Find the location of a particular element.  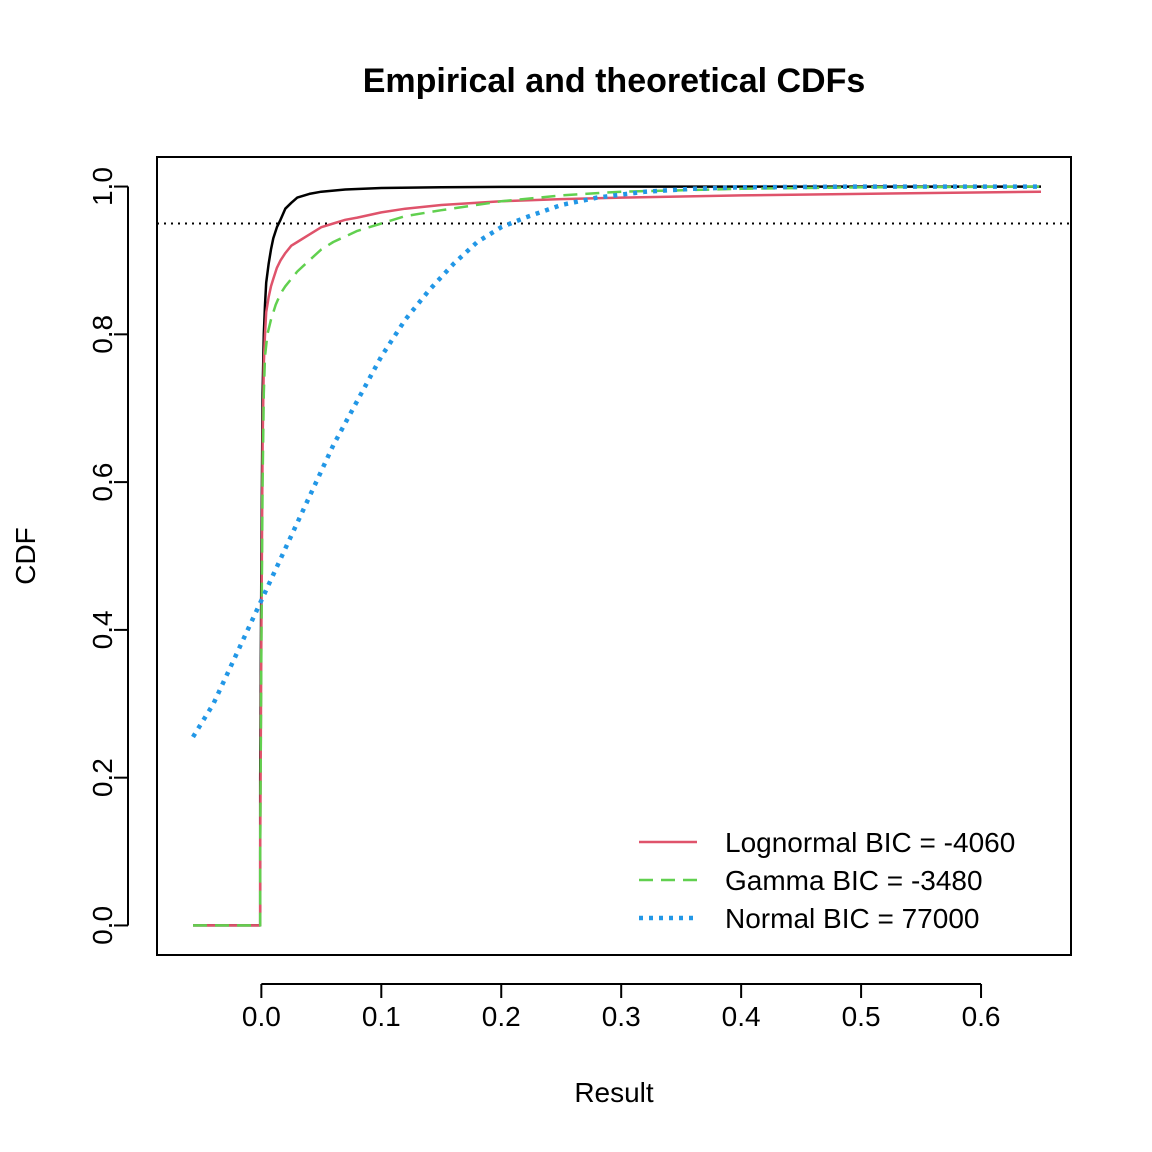

x-tick-label: 0.2 is located at coordinates (501, 1016).